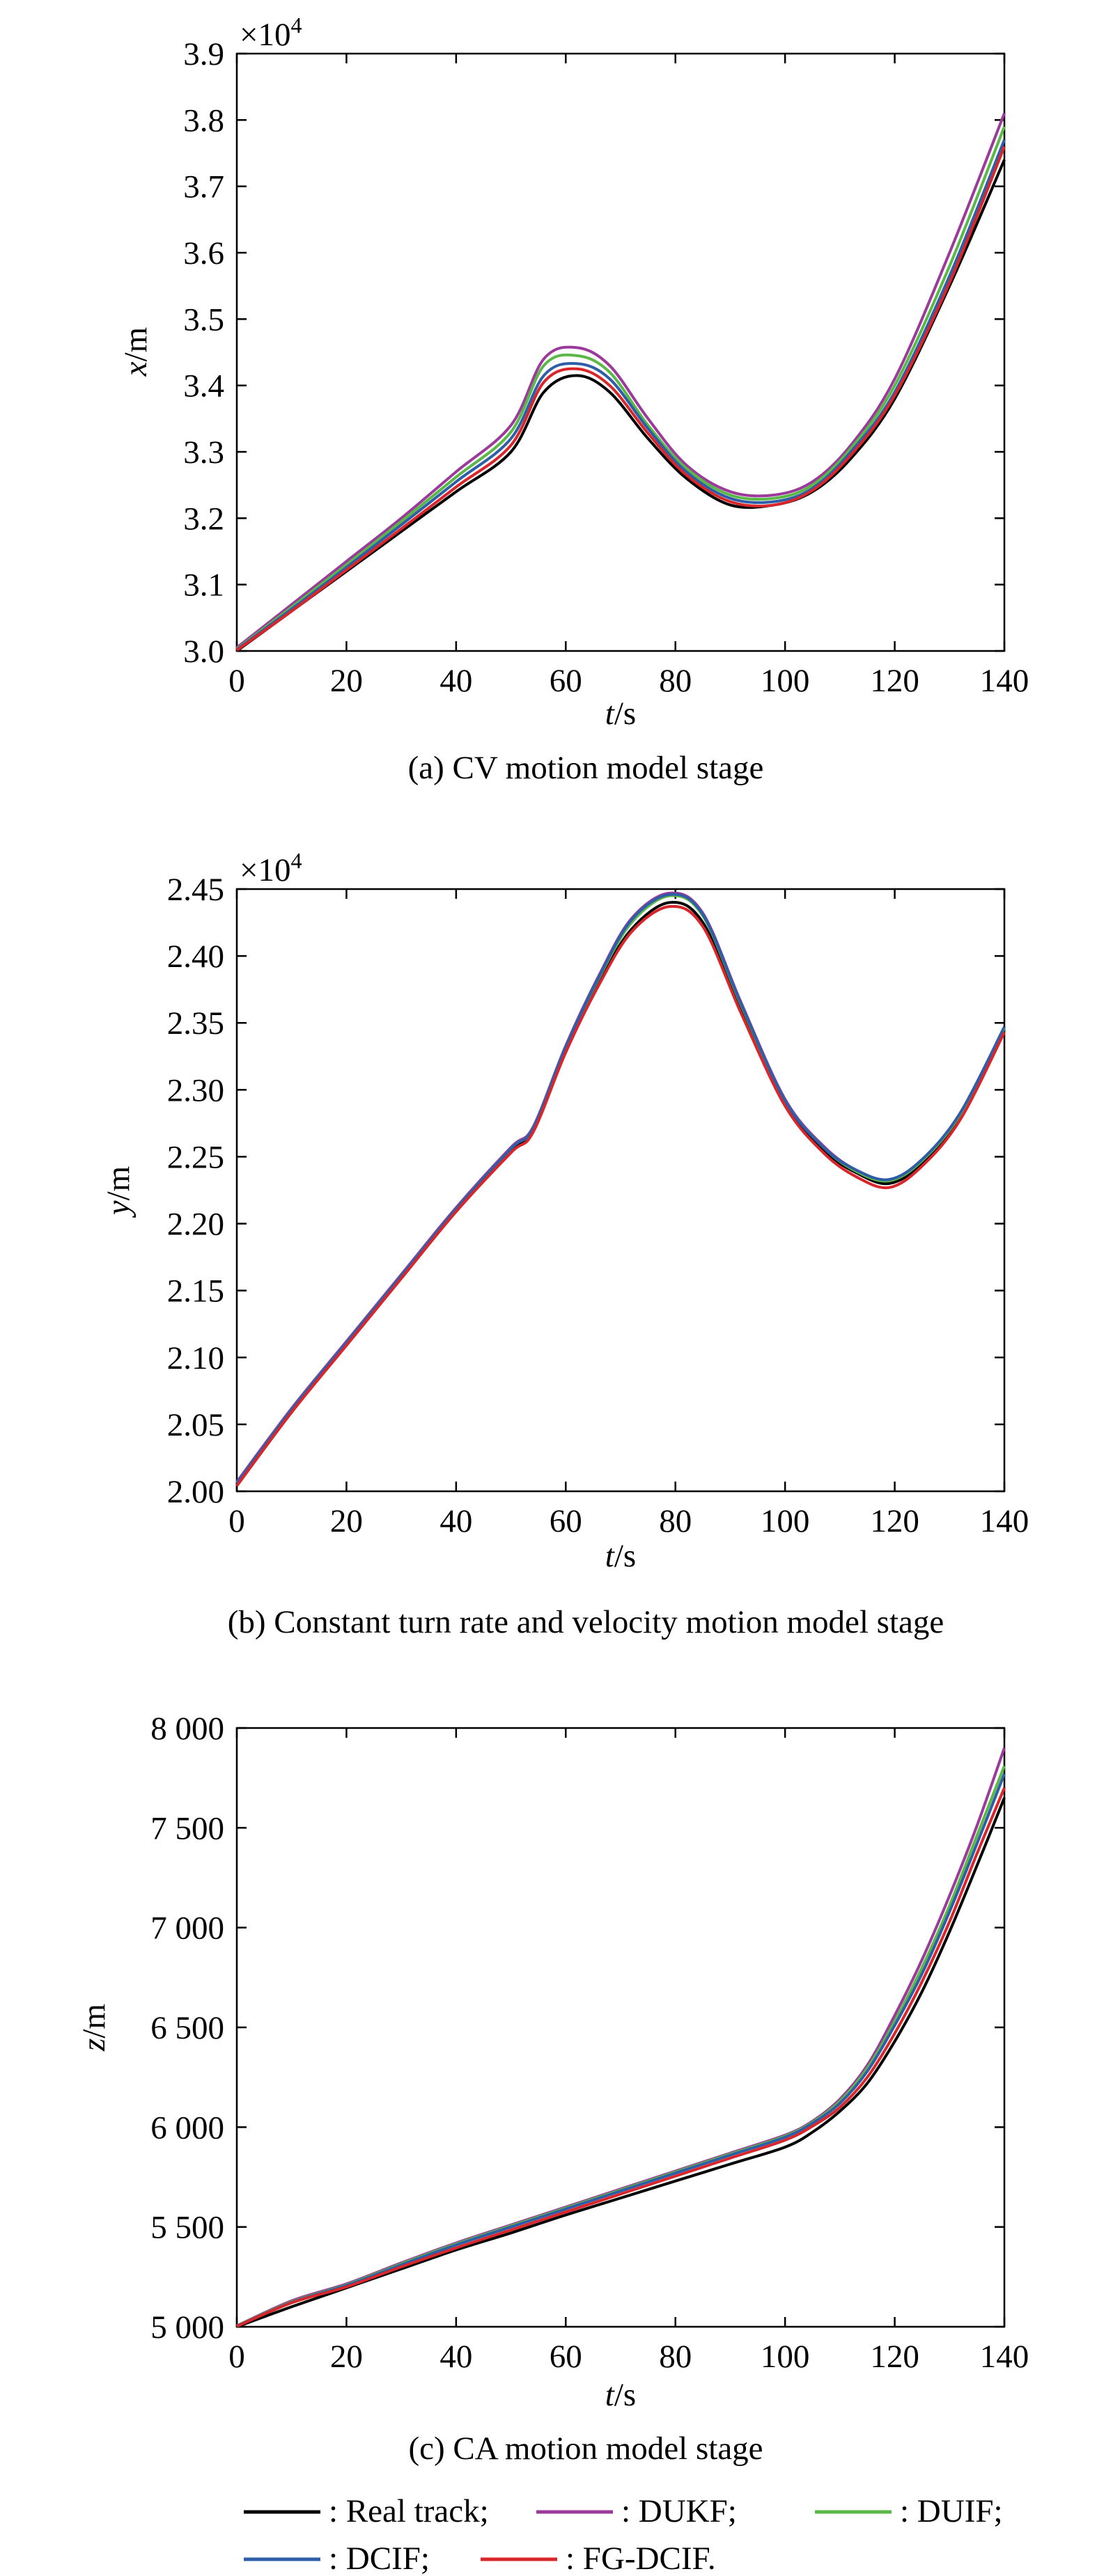  I want to click on y-tick-label: 7 500, so click(187, 1828).